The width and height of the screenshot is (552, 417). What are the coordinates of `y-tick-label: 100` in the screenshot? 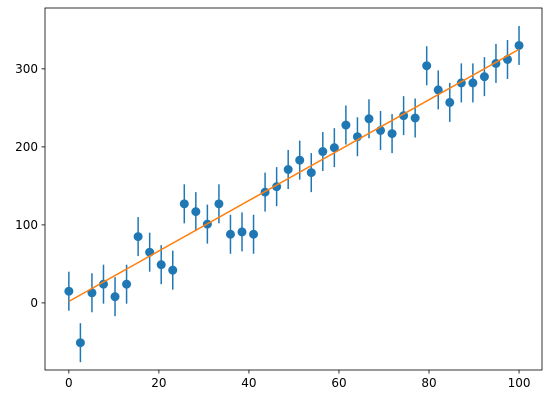 It's located at (26, 225).